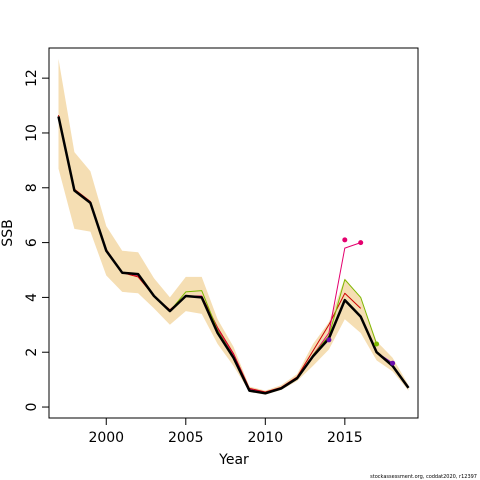 The height and width of the screenshot is (480, 480). What do you see at coordinates (345, 438) in the screenshot?
I see `x-tick-label: 2015` at bounding box center [345, 438].